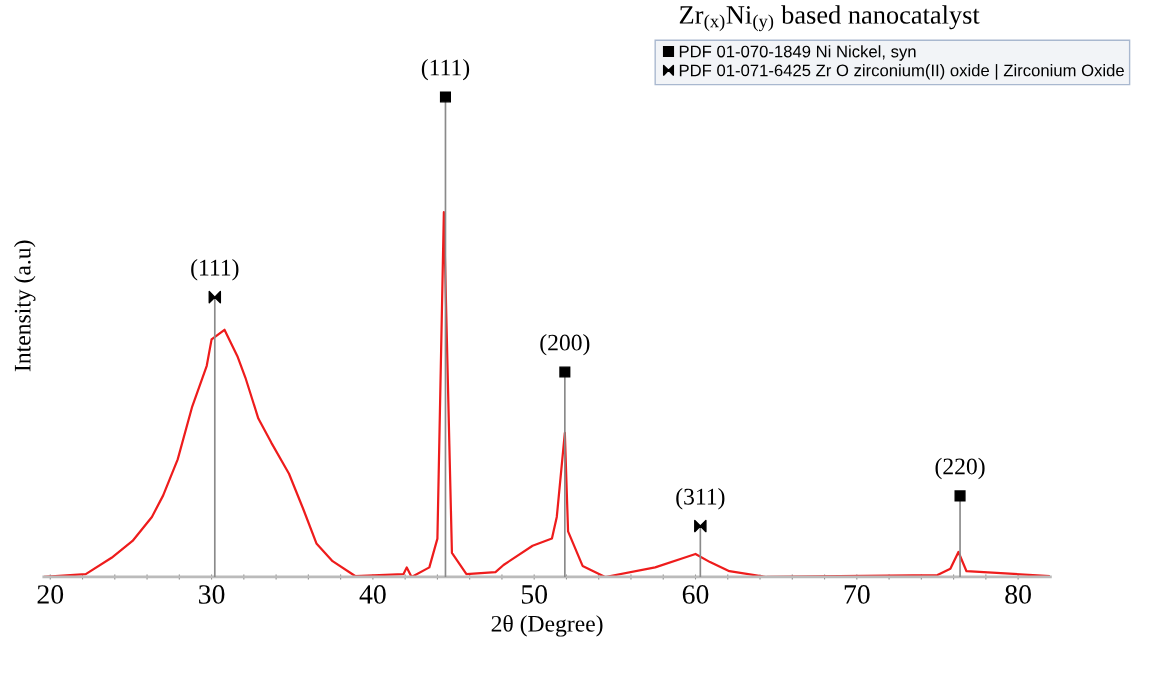 This screenshot has width=1153, height=678. I want to click on x-tick-label: 80, so click(1018, 594).